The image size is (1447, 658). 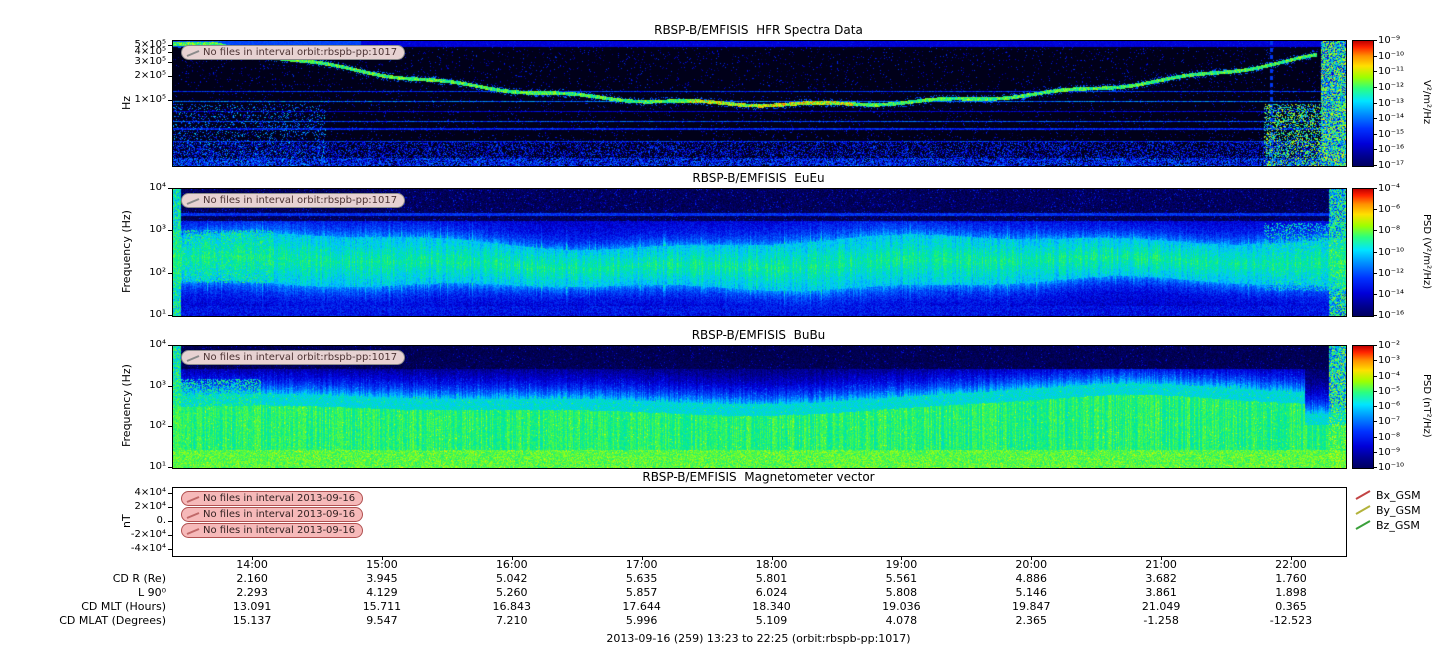 What do you see at coordinates (1387, 495) in the screenshot?
I see `legend-item: Bx_GSM` at bounding box center [1387, 495].